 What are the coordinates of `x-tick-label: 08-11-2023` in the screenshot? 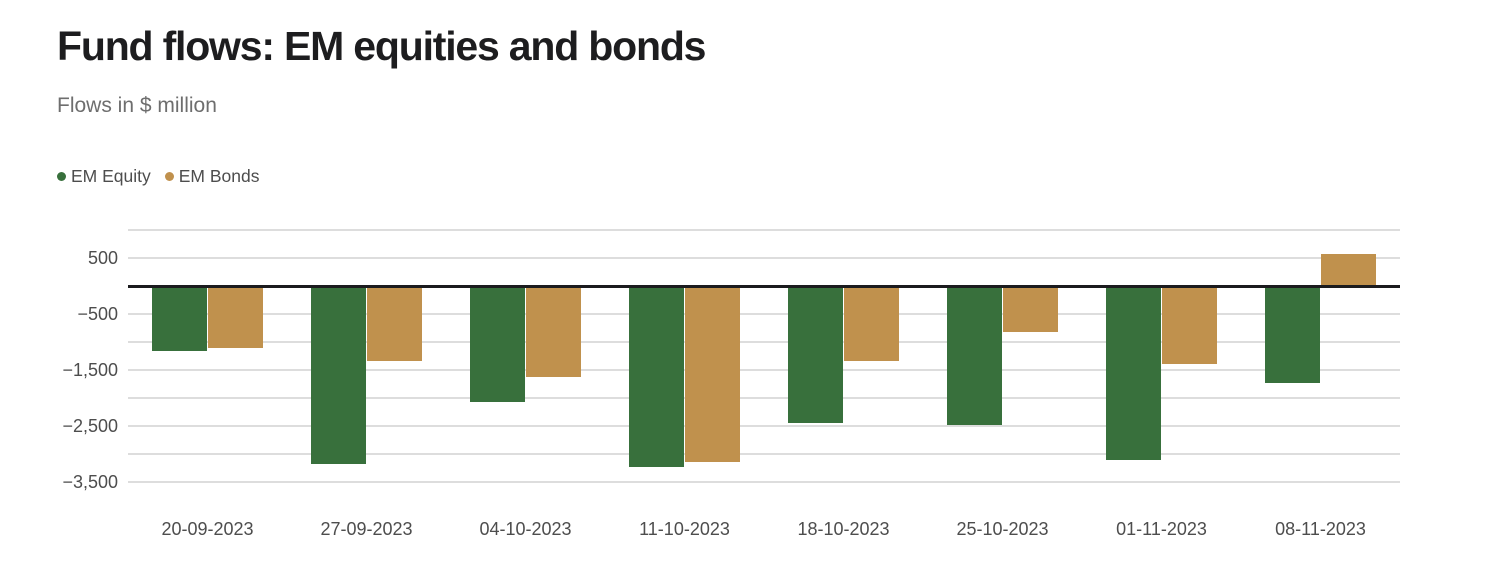 It's located at (1320, 529).